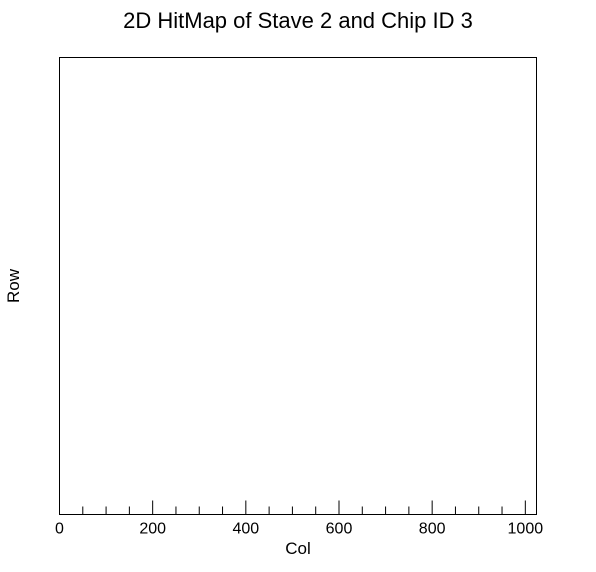 The height and width of the screenshot is (572, 596). I want to click on x-tick-label: 800, so click(432, 529).